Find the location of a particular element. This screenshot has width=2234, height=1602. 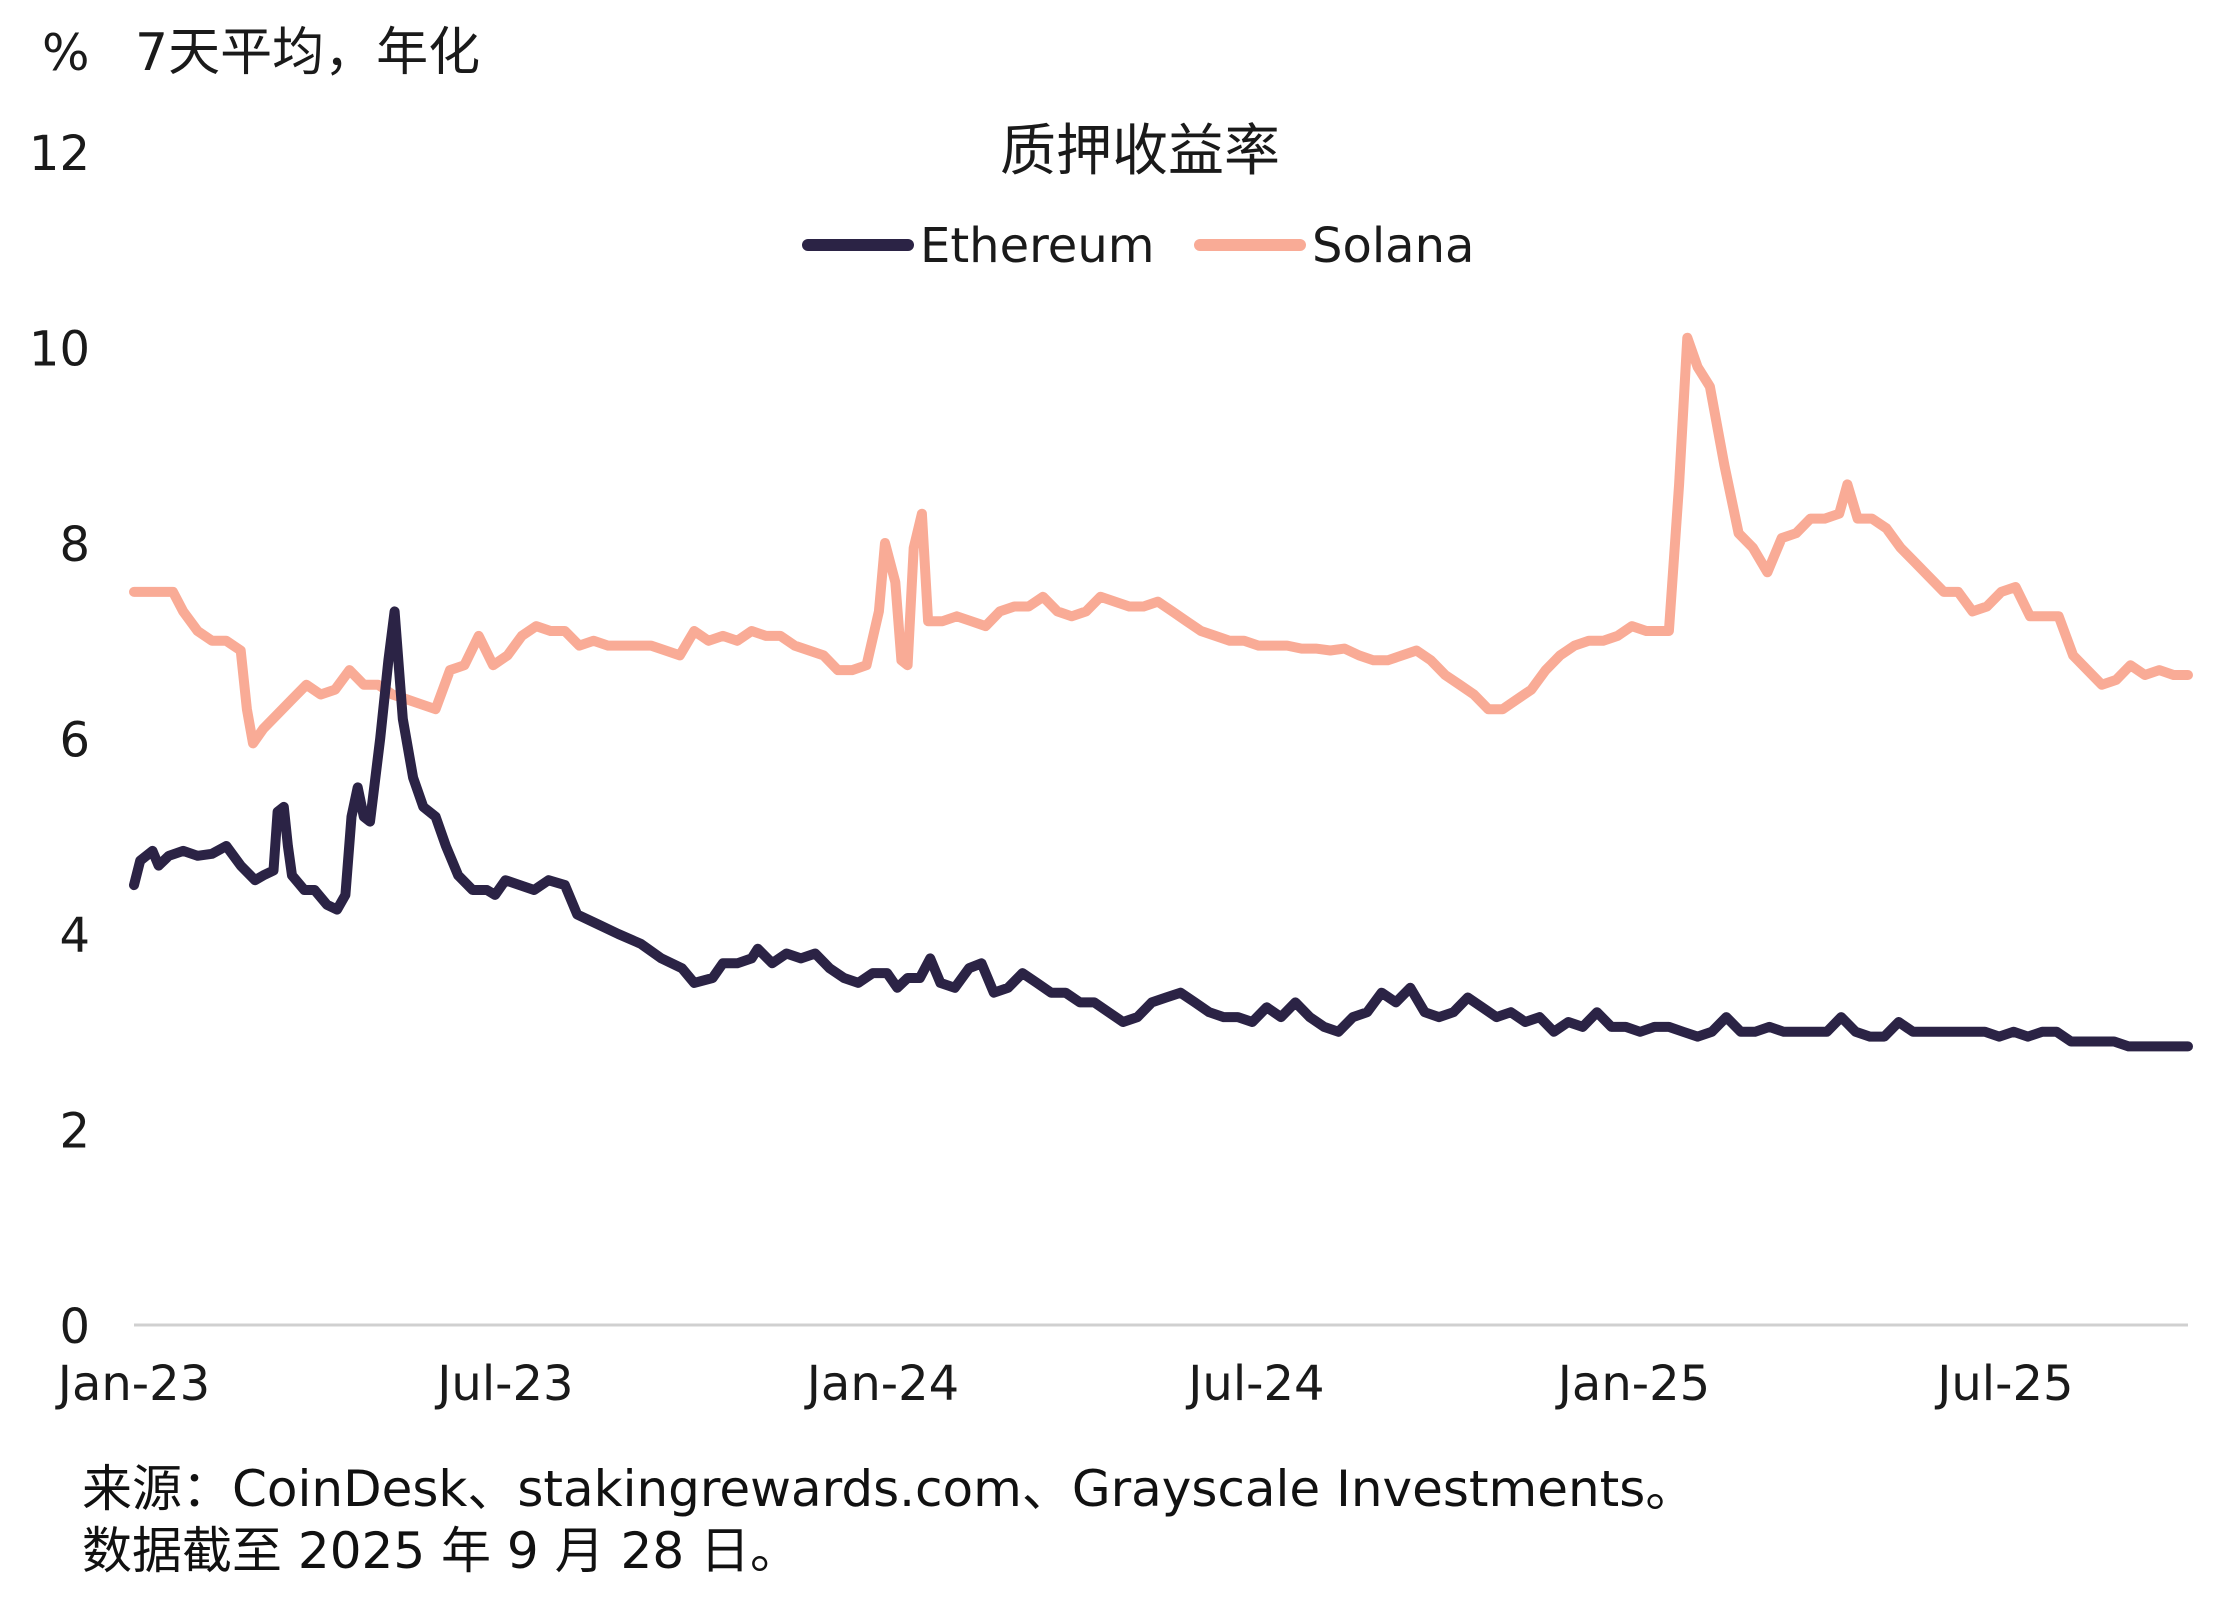

x-axis-ticks: Jan-23 Jul-23 Jan-24 Jul-24 Jan-25 Jul-25 is located at coordinates (1064, 1384).